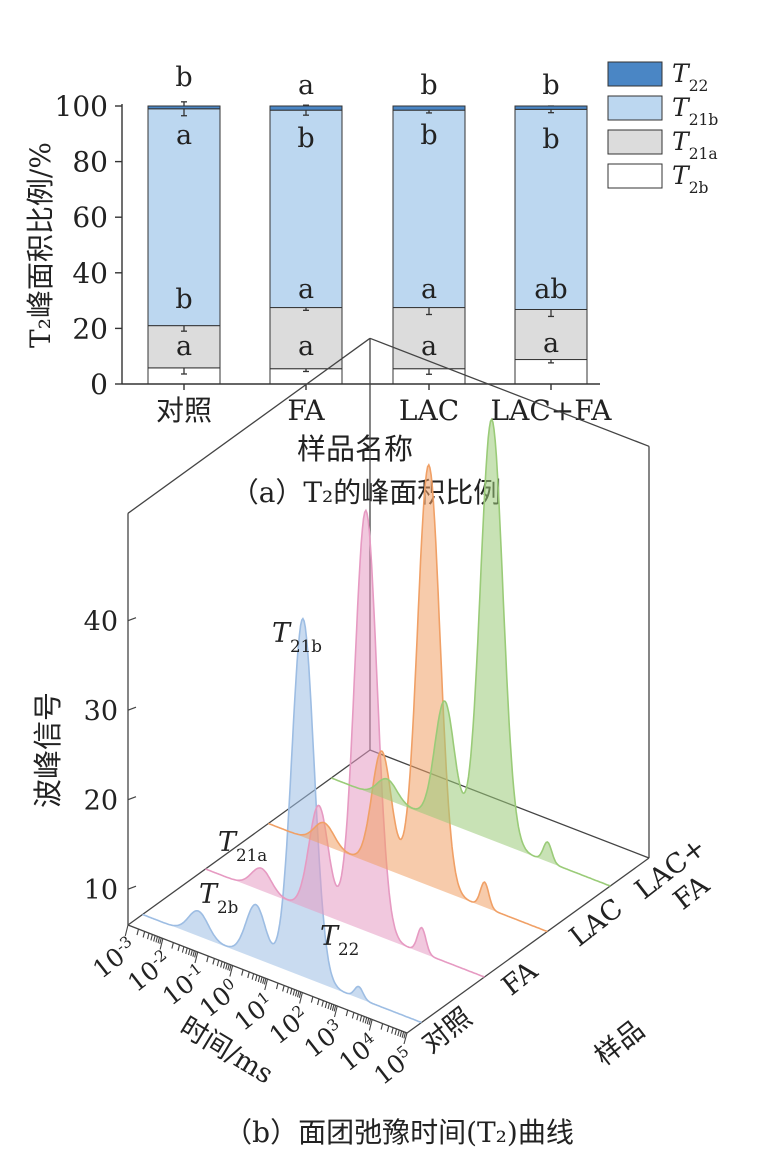 The width and height of the screenshot is (769, 1155). Describe the element at coordinates (429, 346) in the screenshot. I see `significance-letter-T2b-2: a` at that location.